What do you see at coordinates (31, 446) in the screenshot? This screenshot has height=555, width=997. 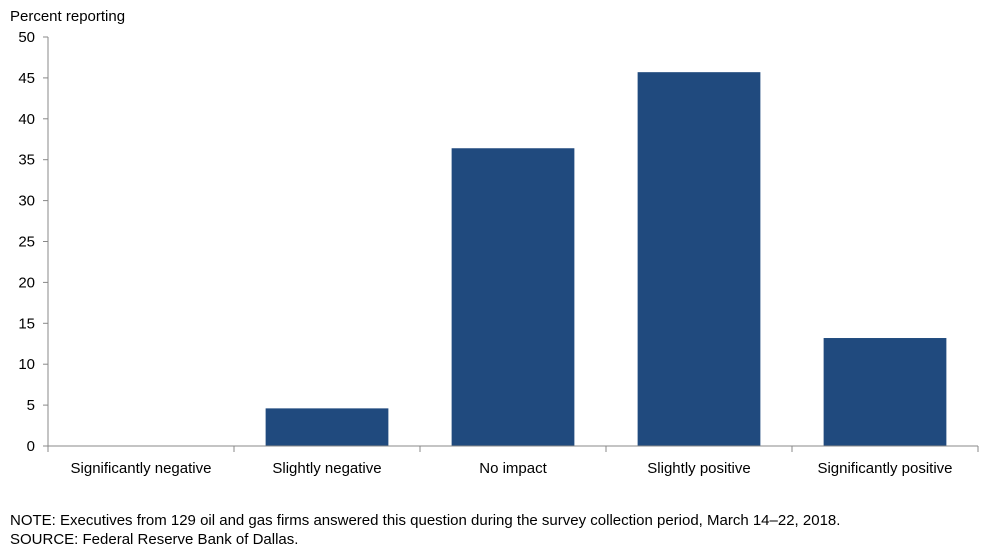 I see `y-tick-label: 0` at bounding box center [31, 446].